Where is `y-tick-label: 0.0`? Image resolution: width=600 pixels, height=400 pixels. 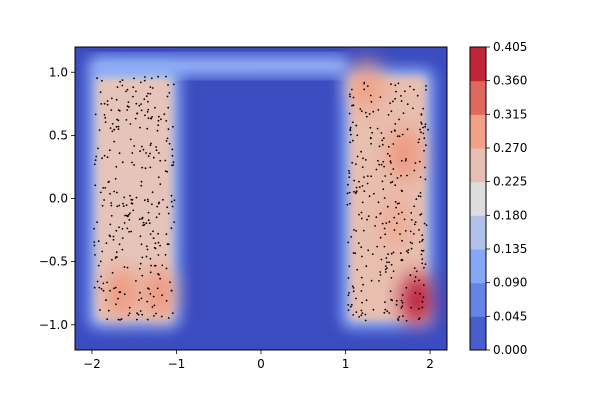 y-tick-label: 0.0 is located at coordinates (58, 199).